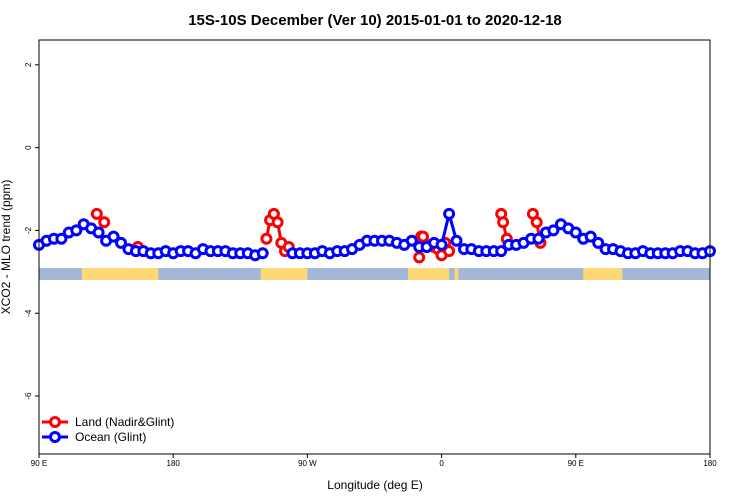 The height and width of the screenshot is (500, 750). What do you see at coordinates (6, 247) in the screenshot?
I see `y-axis-label: XCO2 - MLO trend (ppm)` at bounding box center [6, 247].